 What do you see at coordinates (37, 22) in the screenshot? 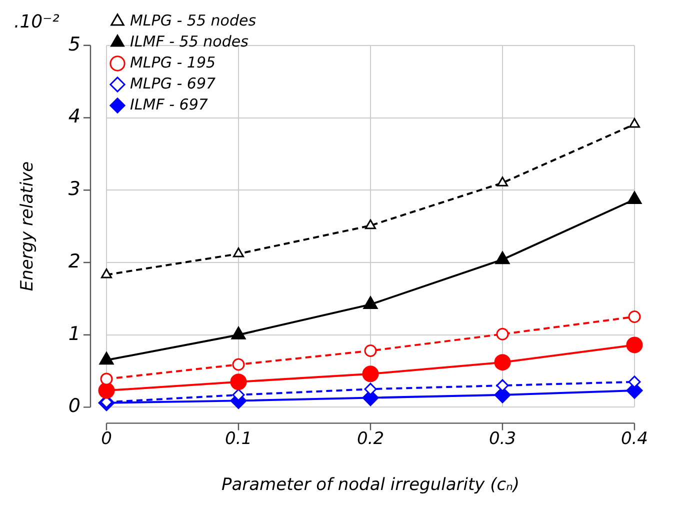
I see `text: .10⁻²` at bounding box center [37, 22].